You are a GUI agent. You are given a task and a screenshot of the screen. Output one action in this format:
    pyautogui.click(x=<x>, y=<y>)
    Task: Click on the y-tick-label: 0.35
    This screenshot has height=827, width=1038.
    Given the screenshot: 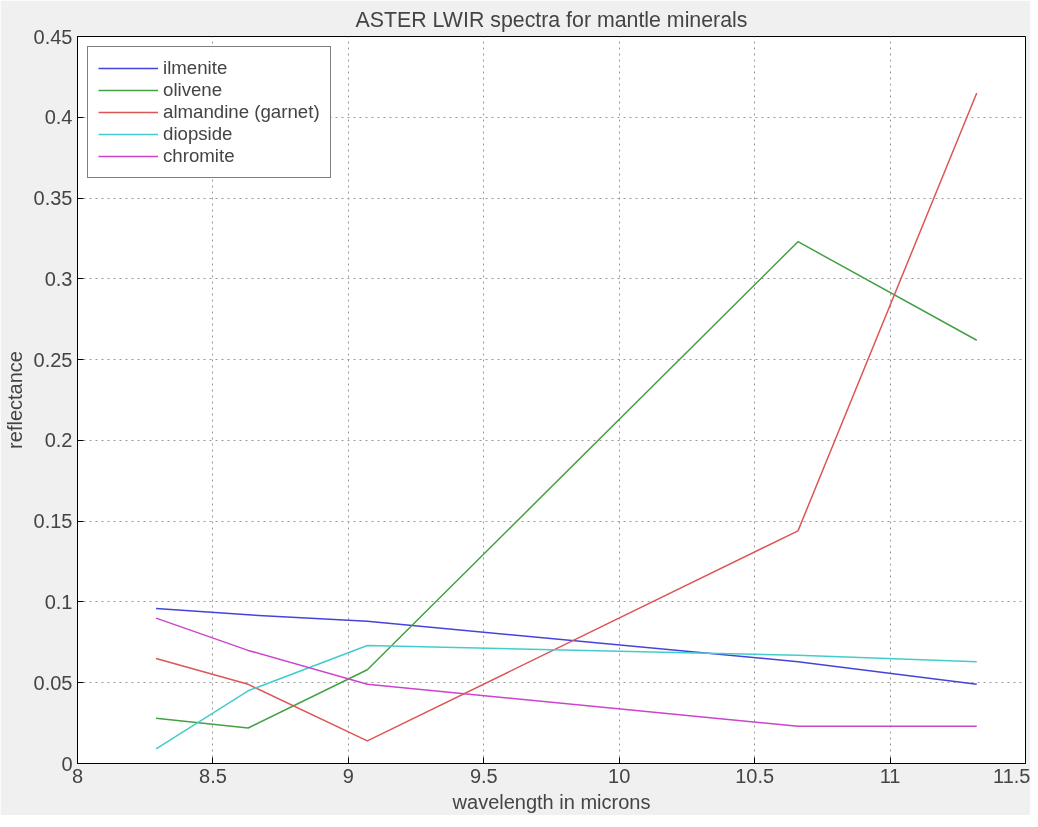 What is the action you would take?
    pyautogui.click(x=53, y=198)
    